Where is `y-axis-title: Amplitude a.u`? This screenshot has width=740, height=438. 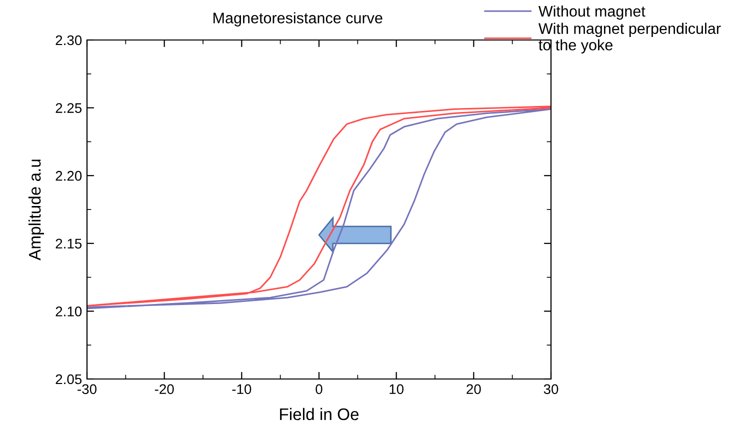
y-axis-title: Amplitude a.u is located at coordinates (36, 210).